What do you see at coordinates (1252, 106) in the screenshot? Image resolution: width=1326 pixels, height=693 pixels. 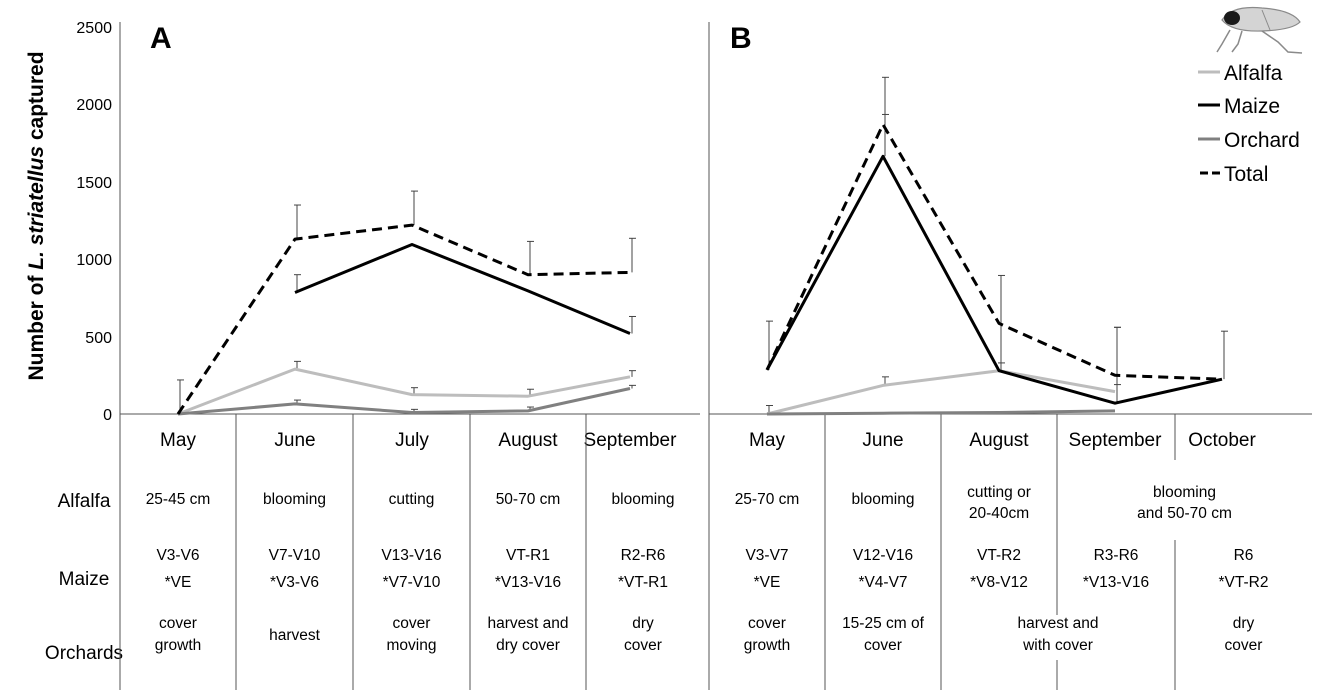 I see `legend-label-maize: Maize` at bounding box center [1252, 106].